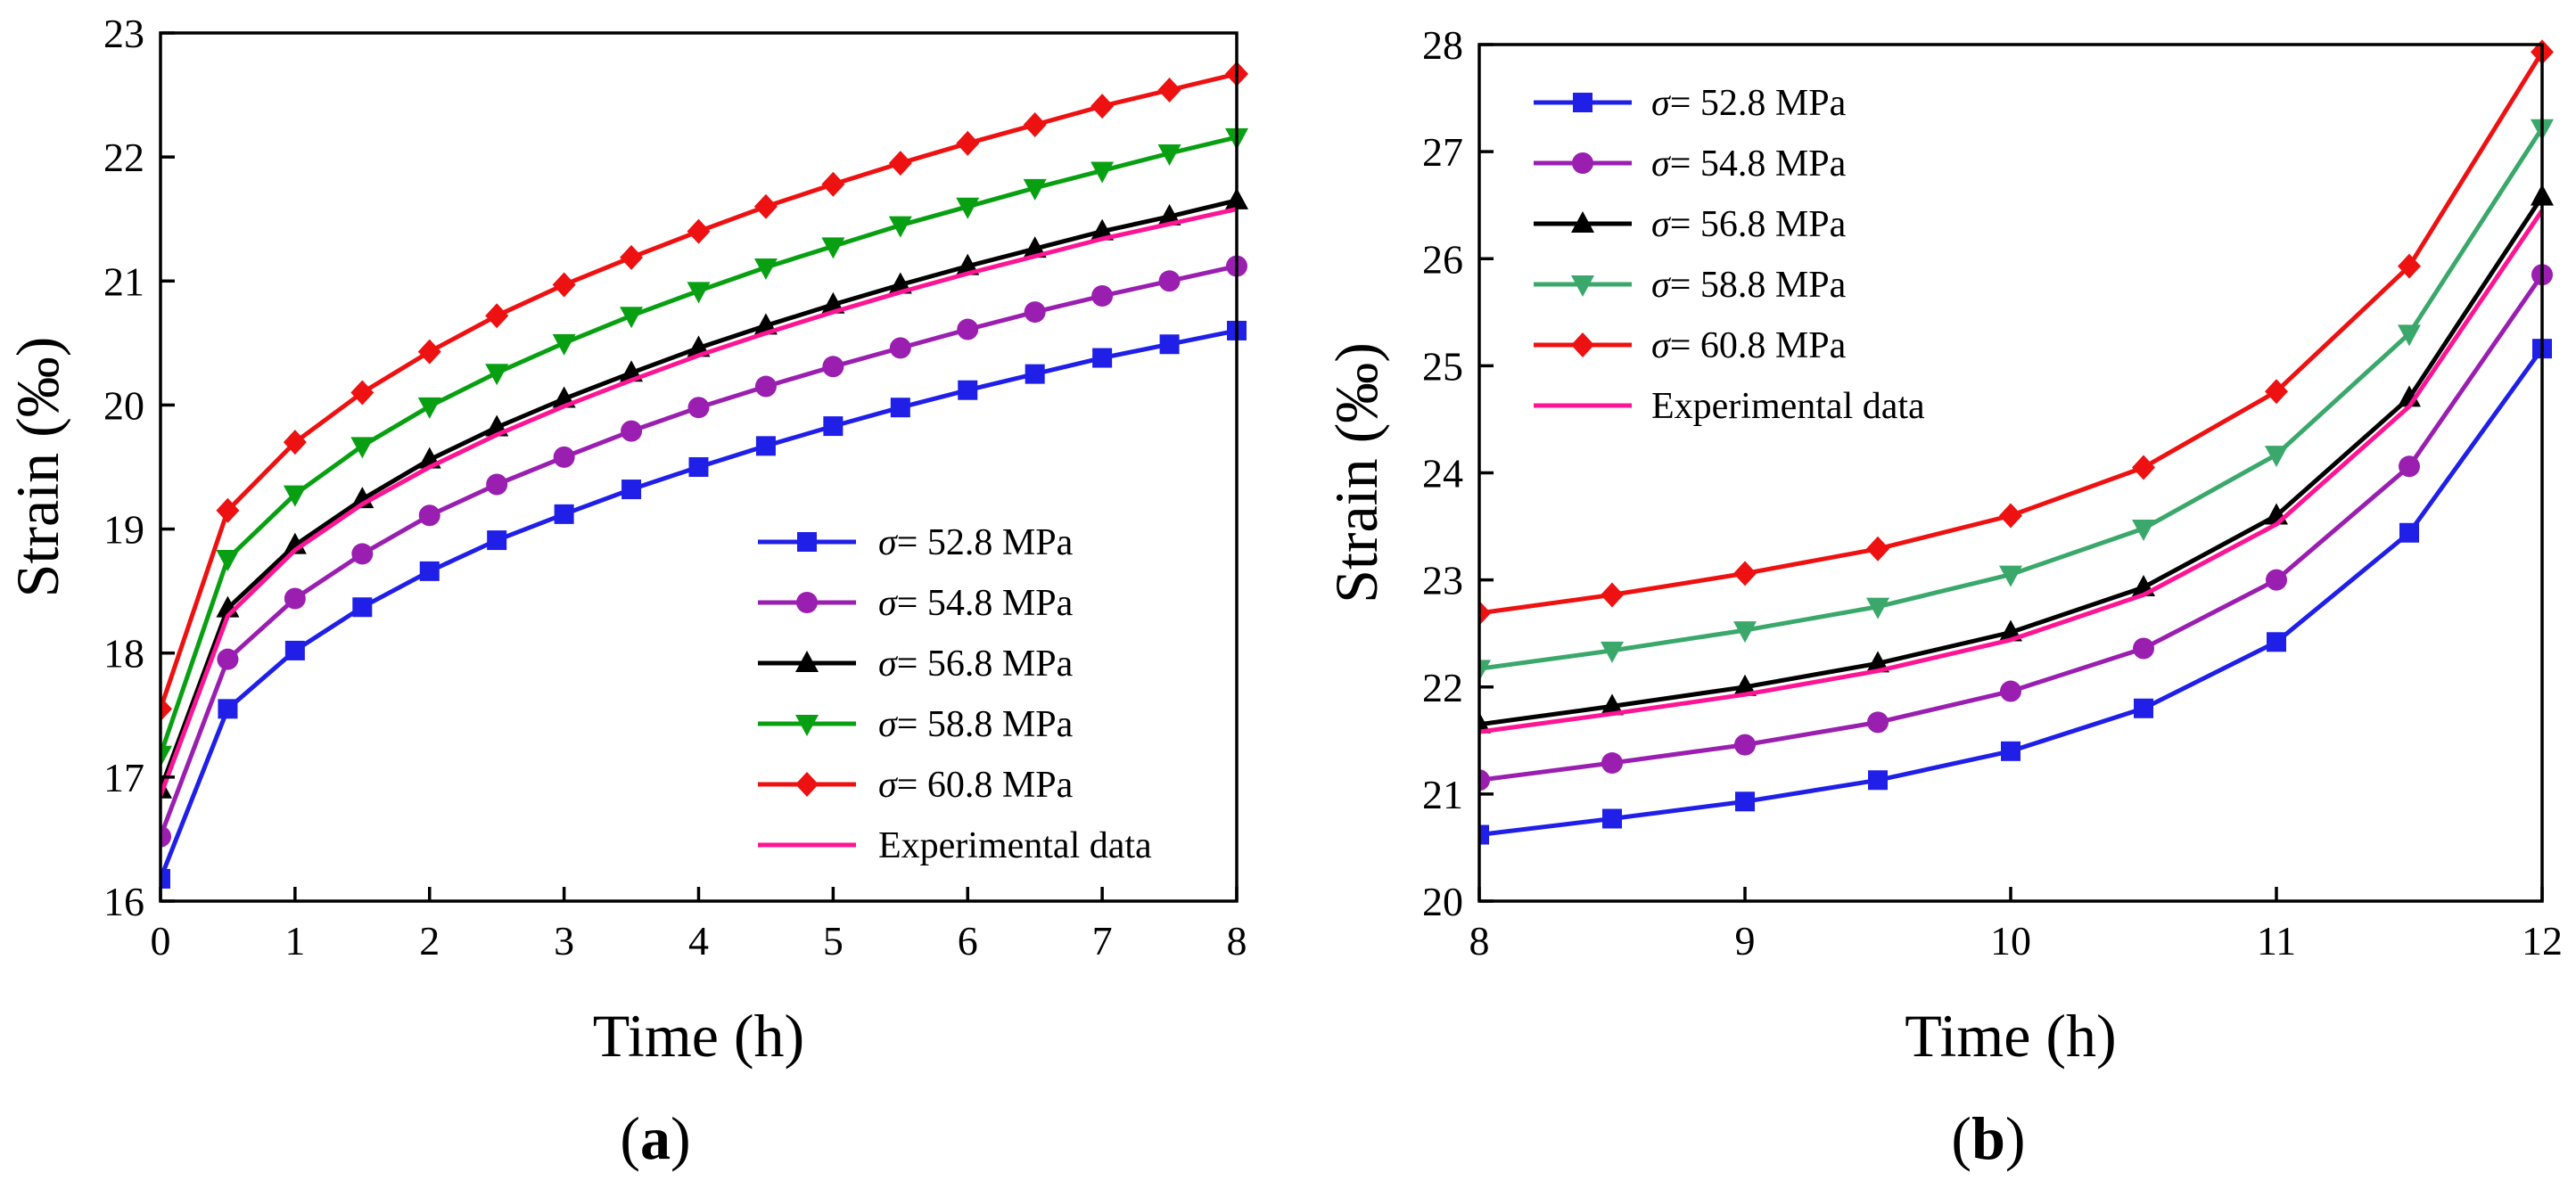  What do you see at coordinates (888, 725) in the screenshot?
I see `legend-symbol-a-3: σ` at bounding box center [888, 725].